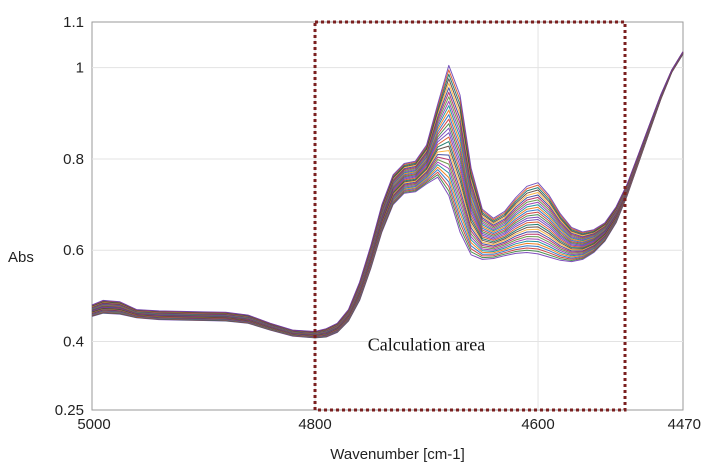 This screenshot has height=466, width=704. What do you see at coordinates (69, 410) in the screenshot?
I see `y-tick-label-0: 0.25` at bounding box center [69, 410].